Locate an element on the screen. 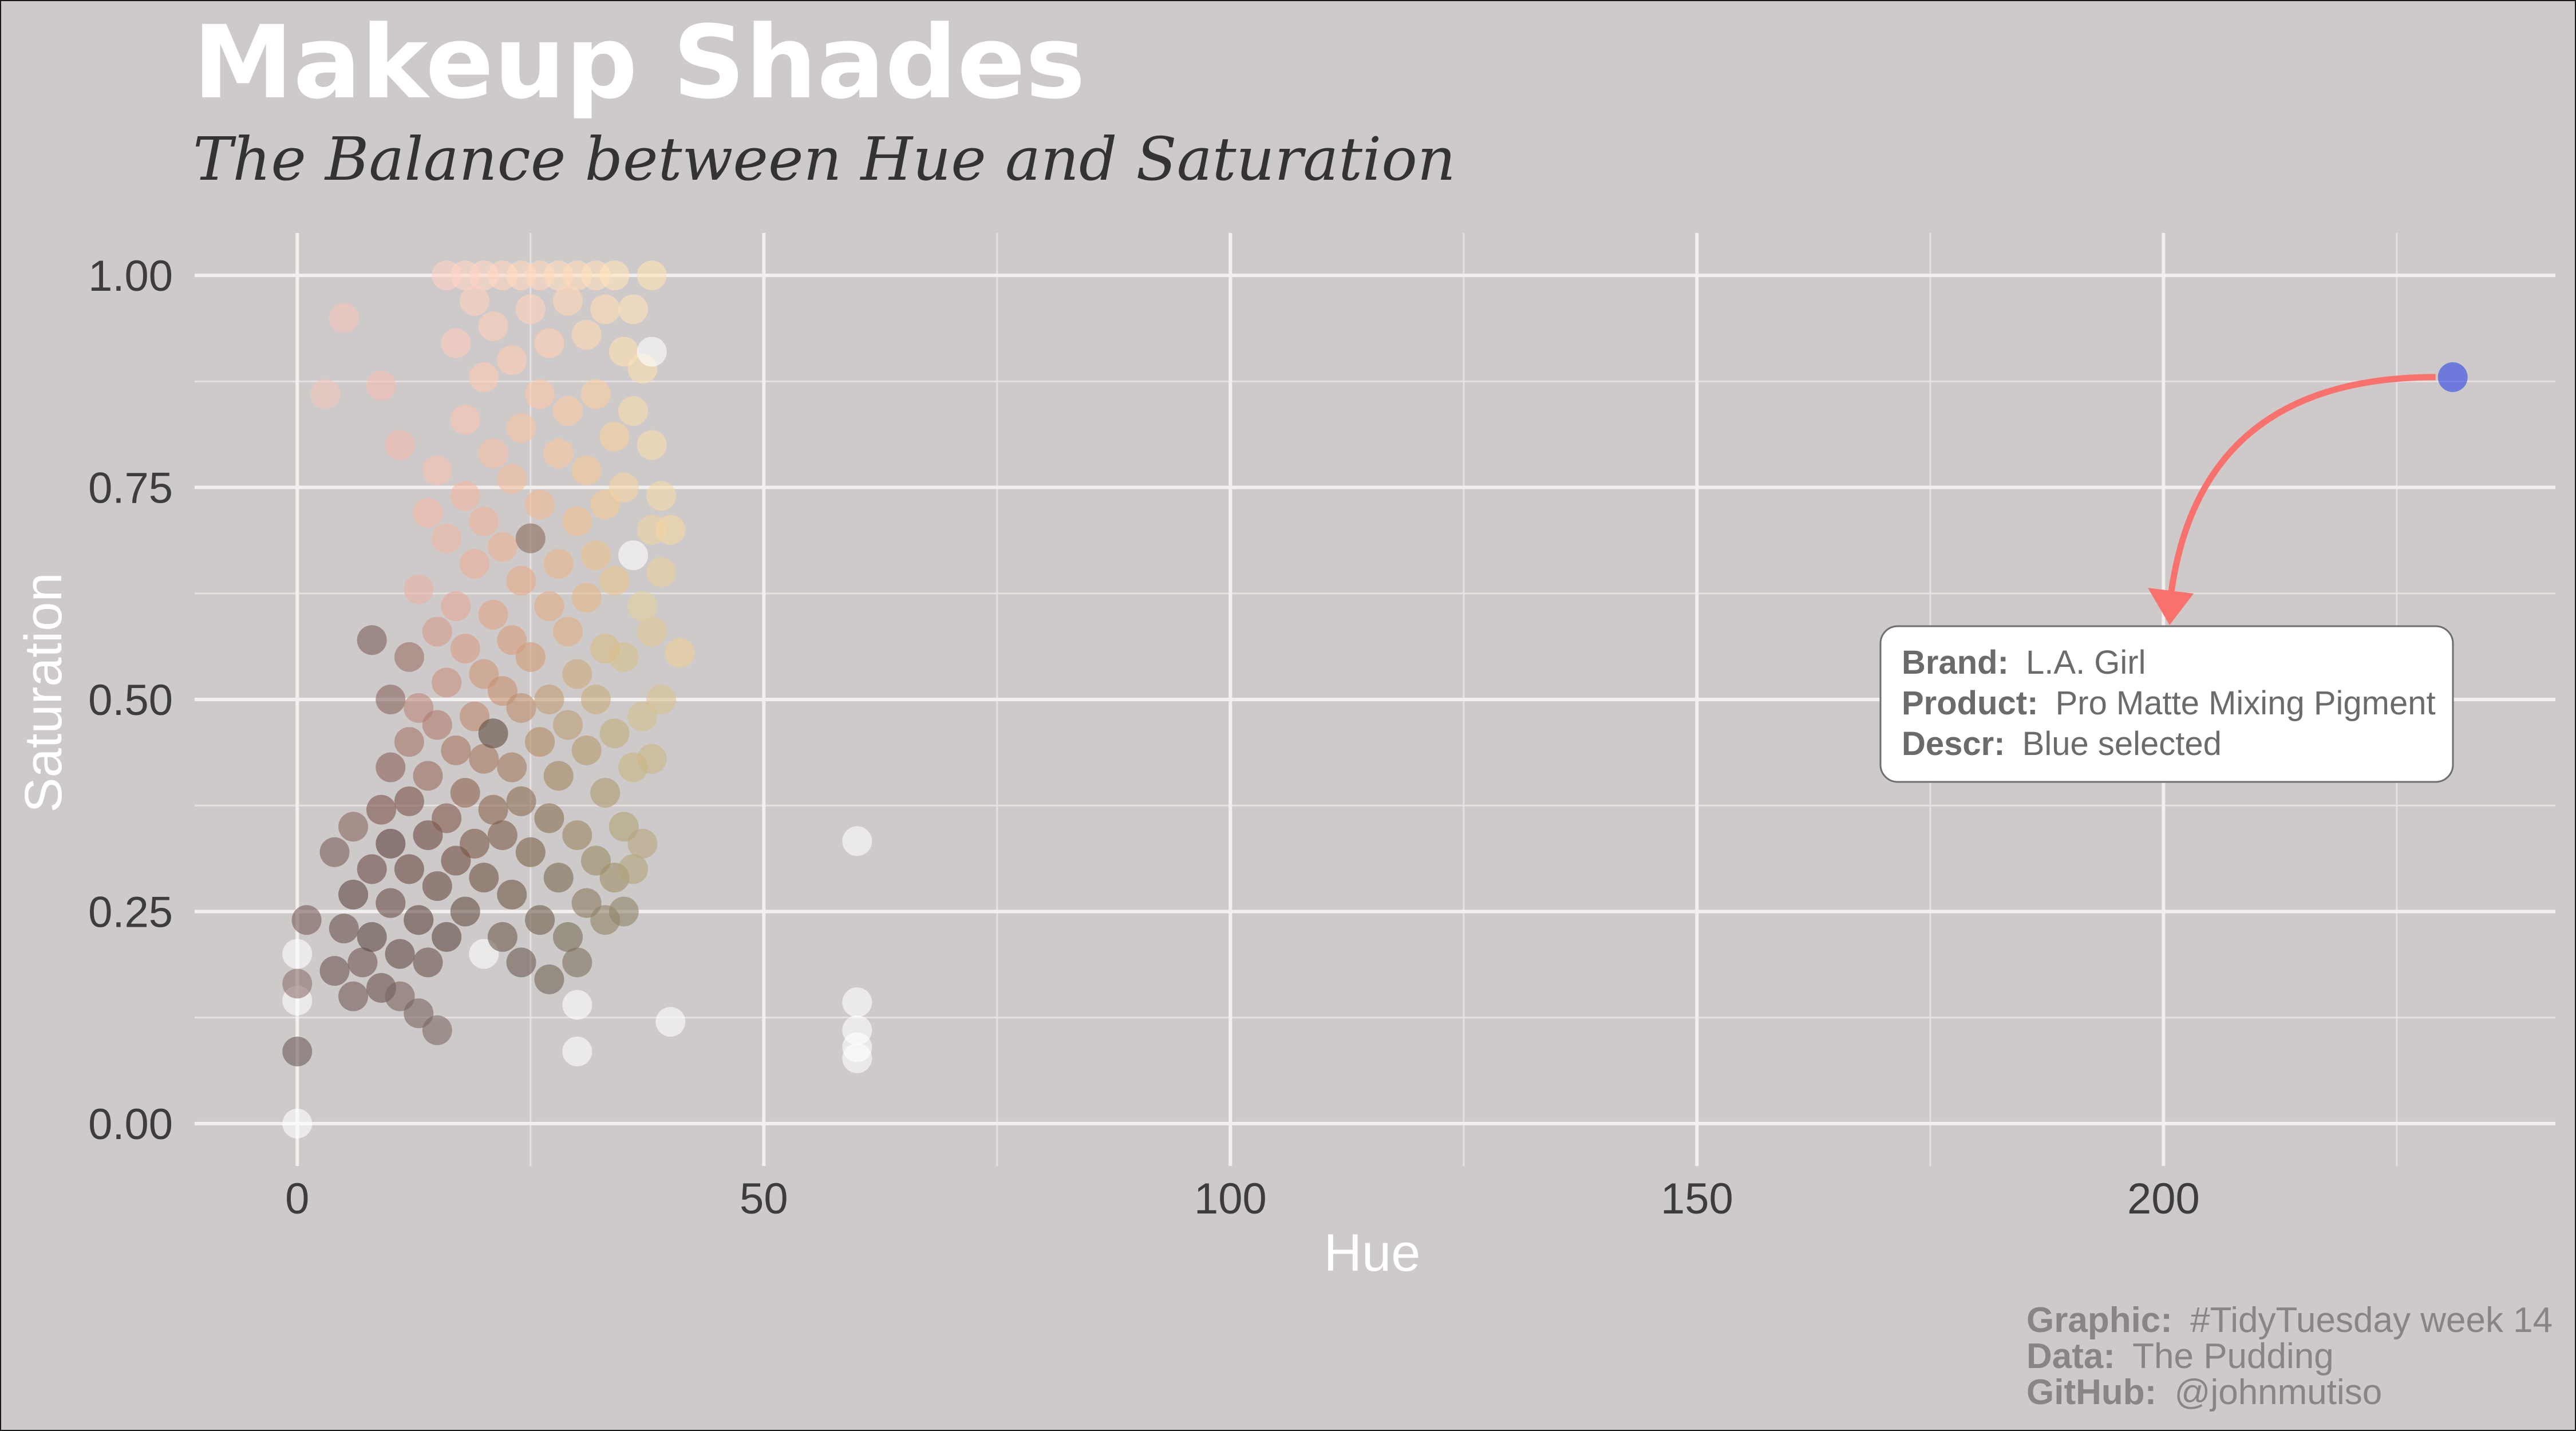 The image size is (2576, 1431). y-axis-ticks: 0.00 0.25 0.50 0.75 1.00 is located at coordinates (130, 700).